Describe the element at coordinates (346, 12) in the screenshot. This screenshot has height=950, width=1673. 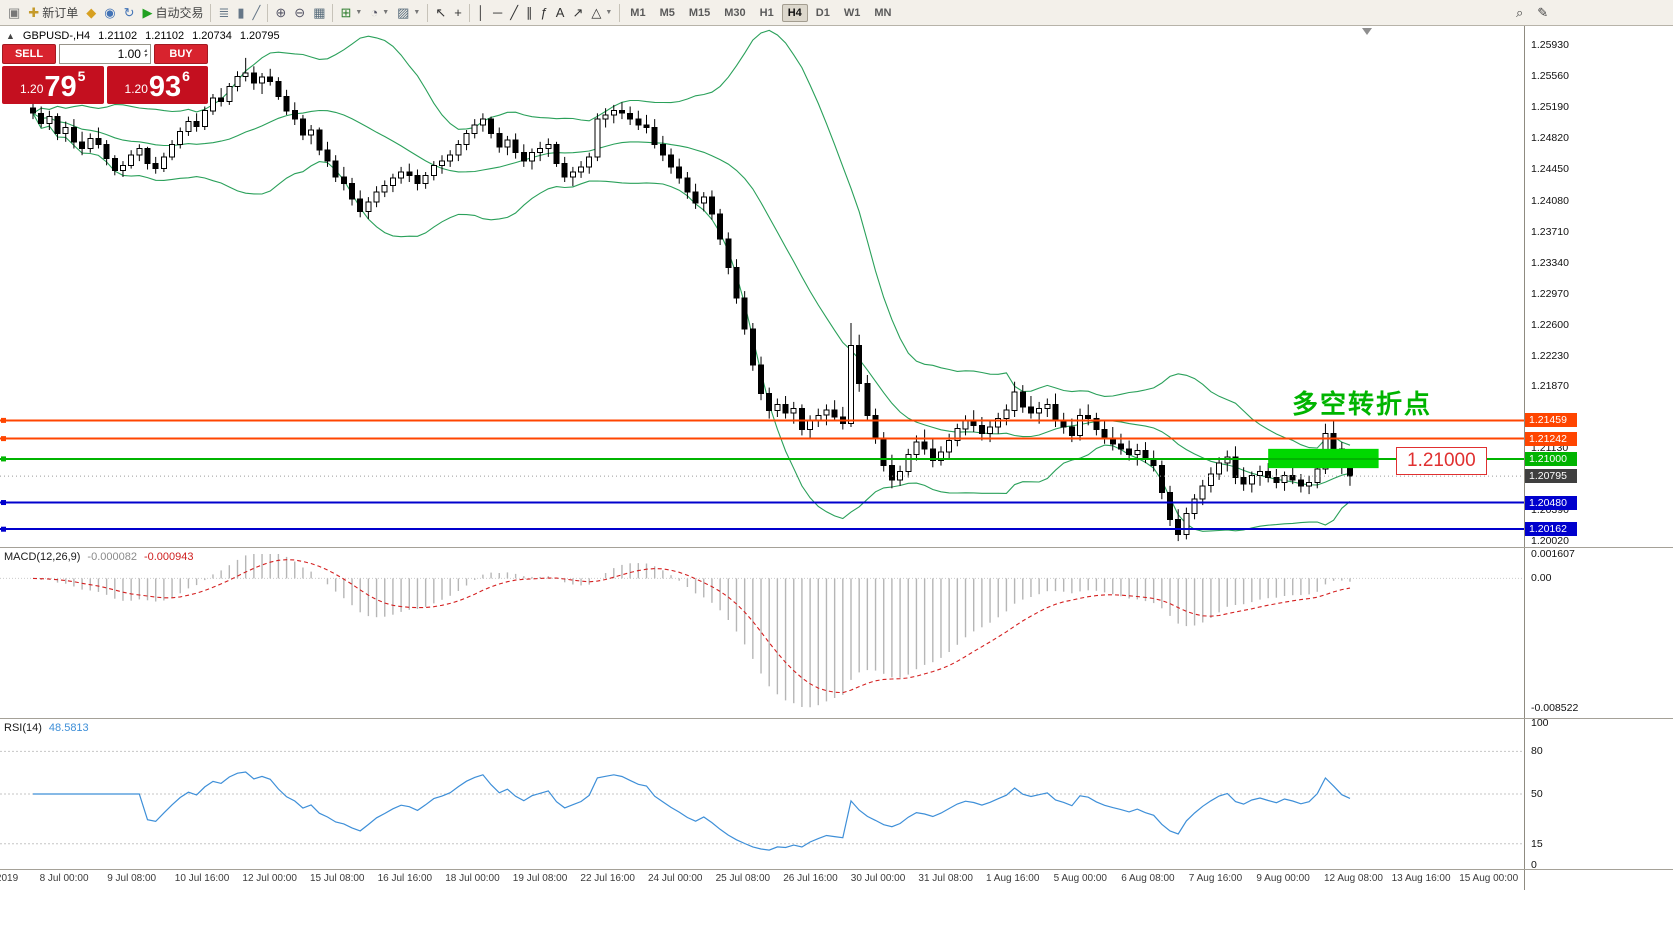
I see `indicators-icon-glyph: ⊞` at that location.